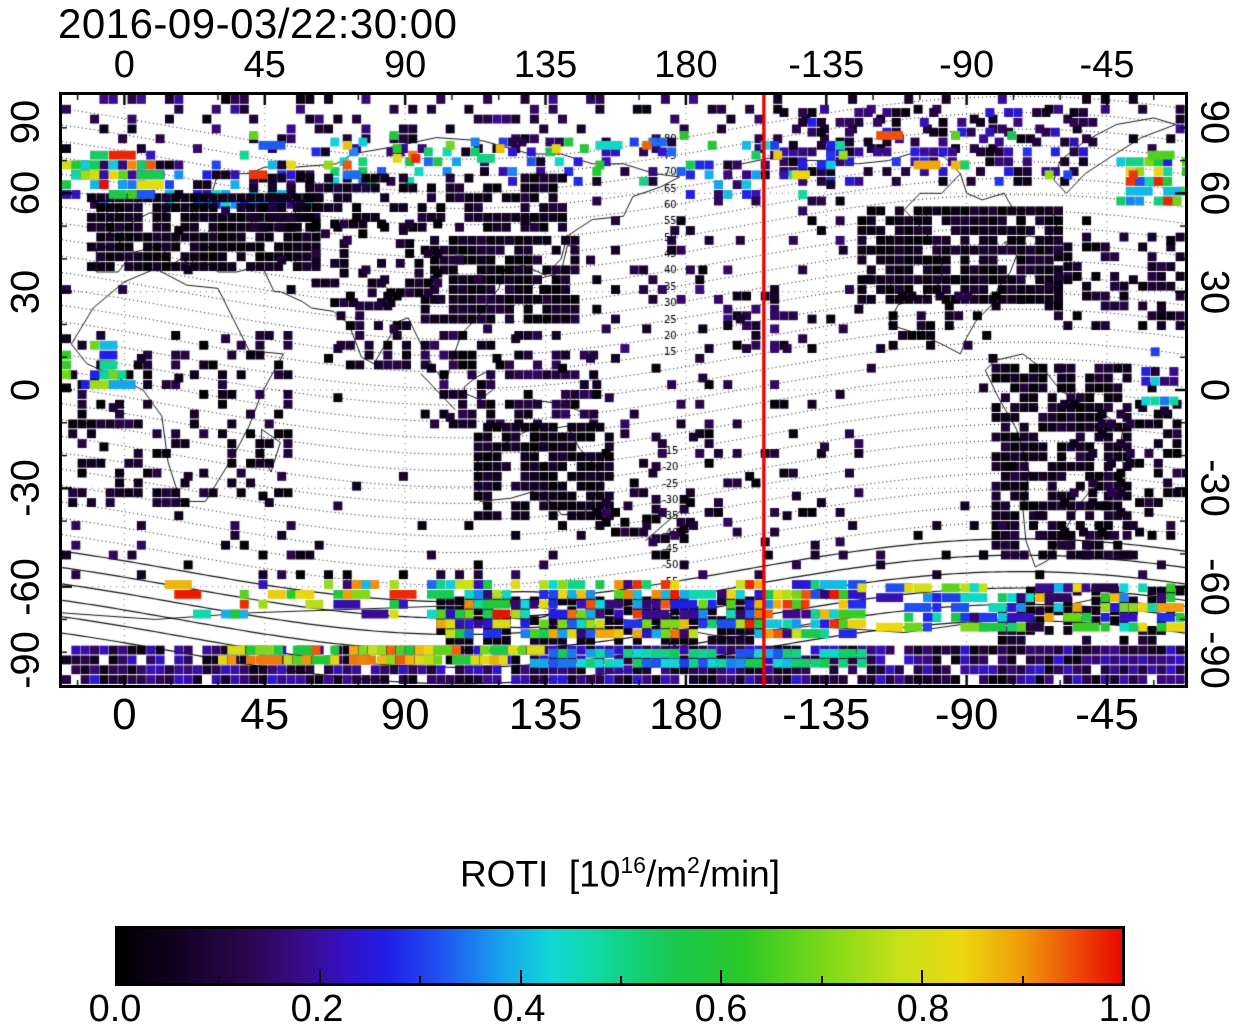 The image size is (1240, 1031). Describe the element at coordinates (124, 714) in the screenshot. I see `x-tick-label-bottom-0: 0` at that location.